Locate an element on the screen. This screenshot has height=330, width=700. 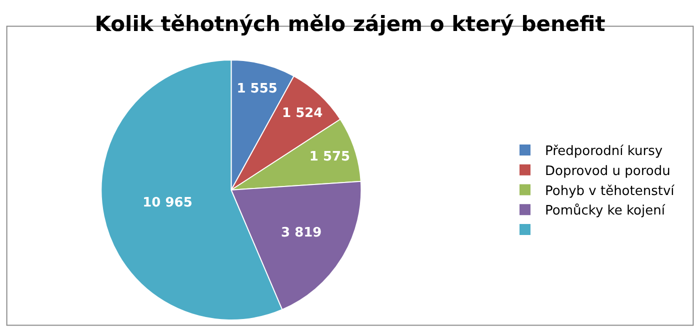
legend-label: Doprovod u porodu is located at coordinates (607, 171).